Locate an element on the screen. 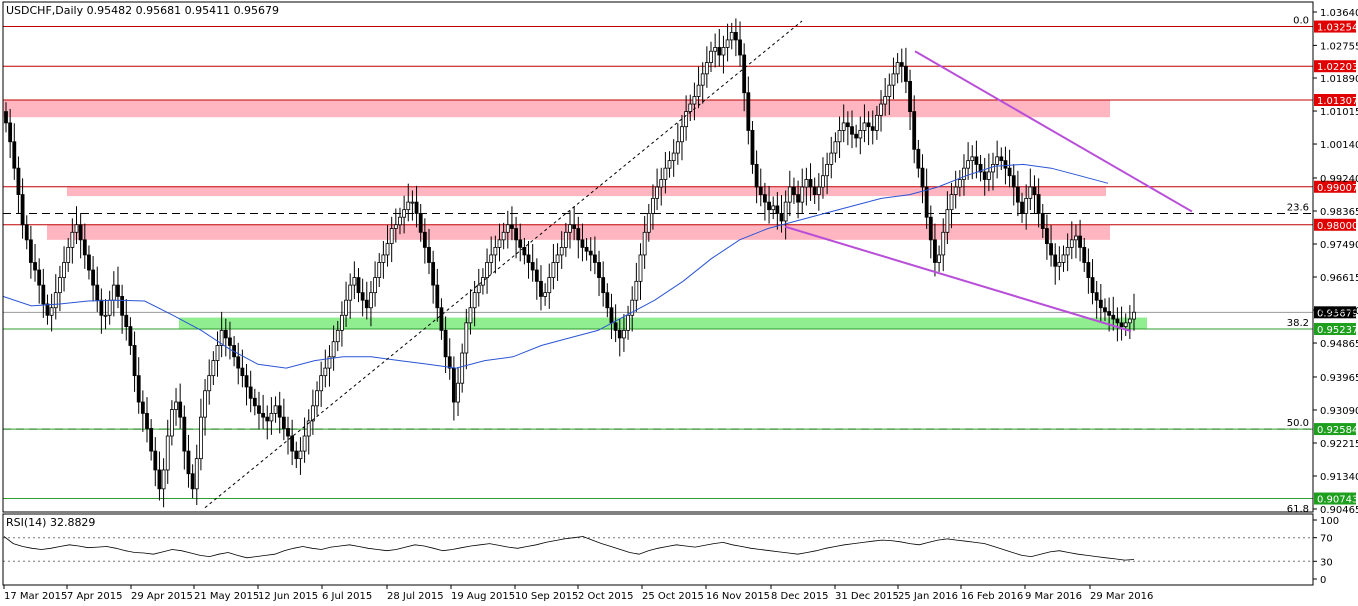 This screenshot has height=606, width=1358. time-label: 7 Apr 2015 is located at coordinates (94, 596).